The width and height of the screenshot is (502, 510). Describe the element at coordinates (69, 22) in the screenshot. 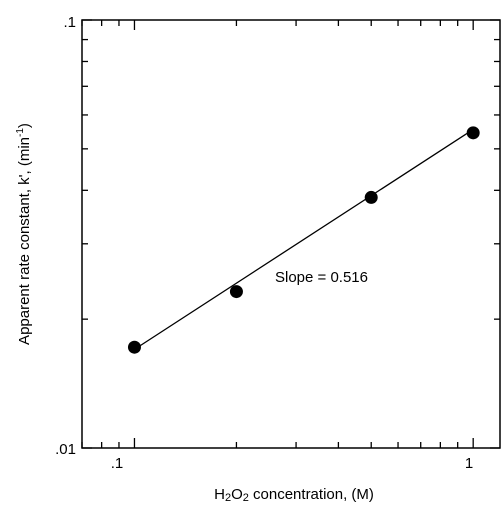

I see `y-tick-label-top: .1` at that location.